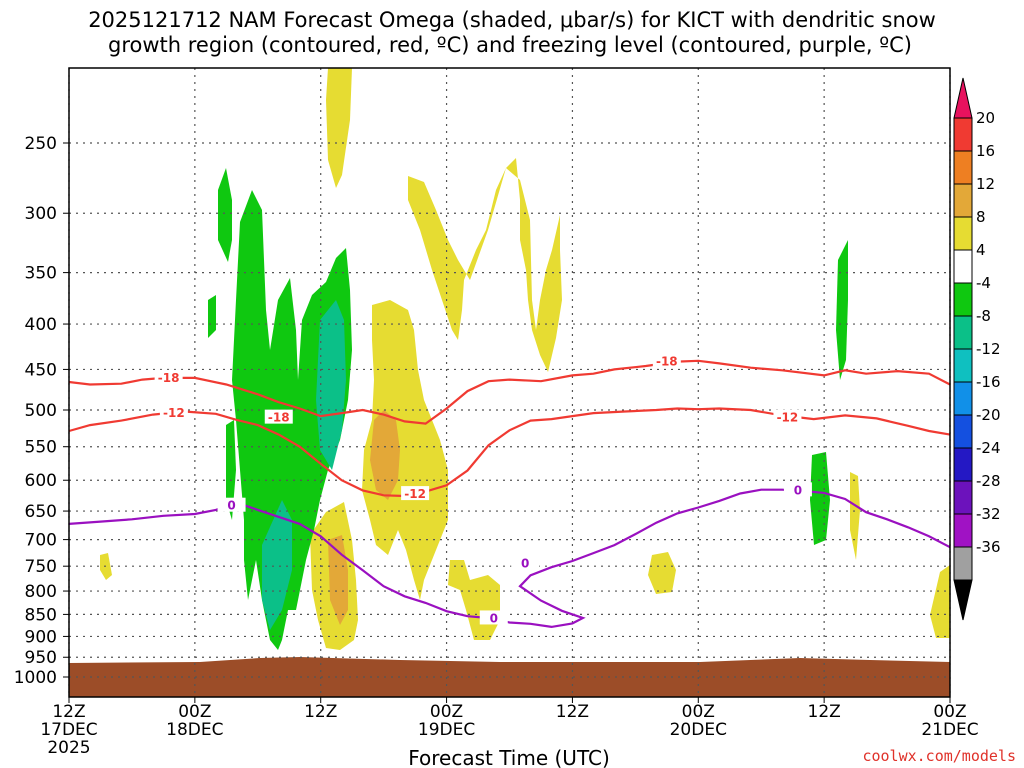 The image size is (1024, 768). I want to click on colorbar-label: -32, so click(988, 514).